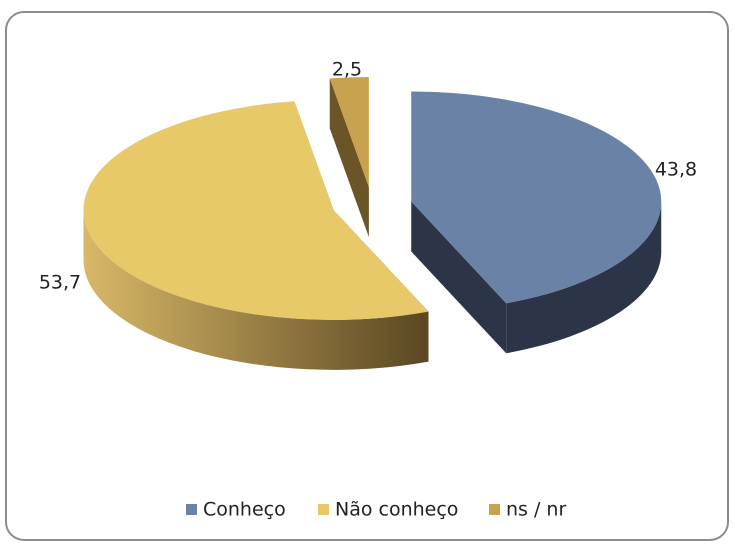  I want to click on legend-label: ns / nr, so click(536, 510).